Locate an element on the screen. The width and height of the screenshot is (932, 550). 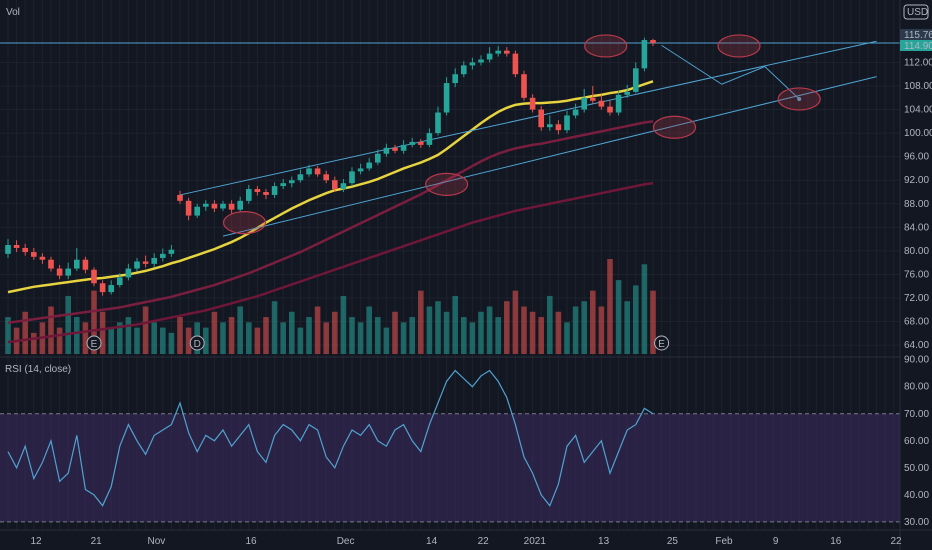
last-price-label: 115.76 is located at coordinates (918, 35).